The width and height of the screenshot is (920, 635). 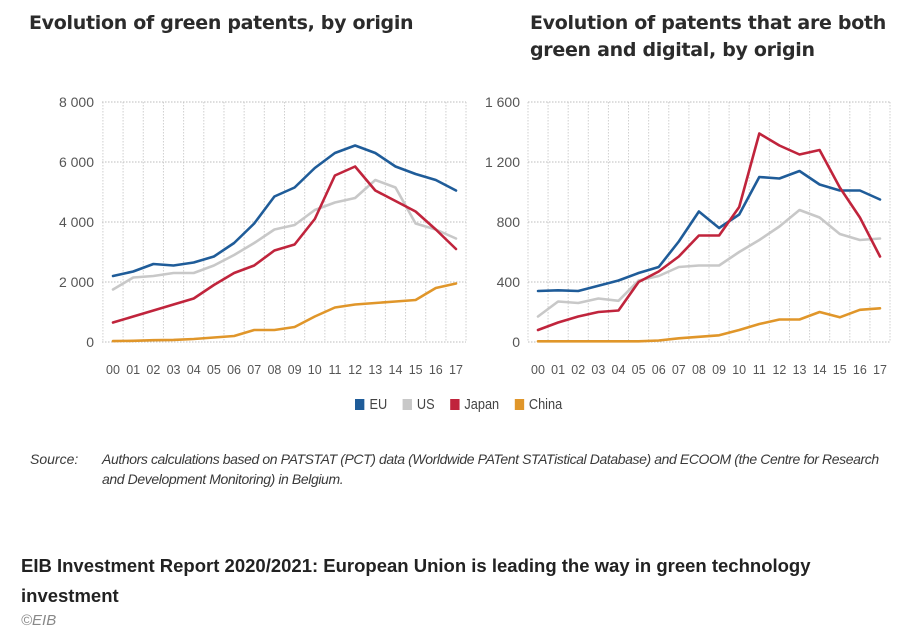 What do you see at coordinates (76, 162) in the screenshot?
I see `y-tick-label: 6 000` at bounding box center [76, 162].